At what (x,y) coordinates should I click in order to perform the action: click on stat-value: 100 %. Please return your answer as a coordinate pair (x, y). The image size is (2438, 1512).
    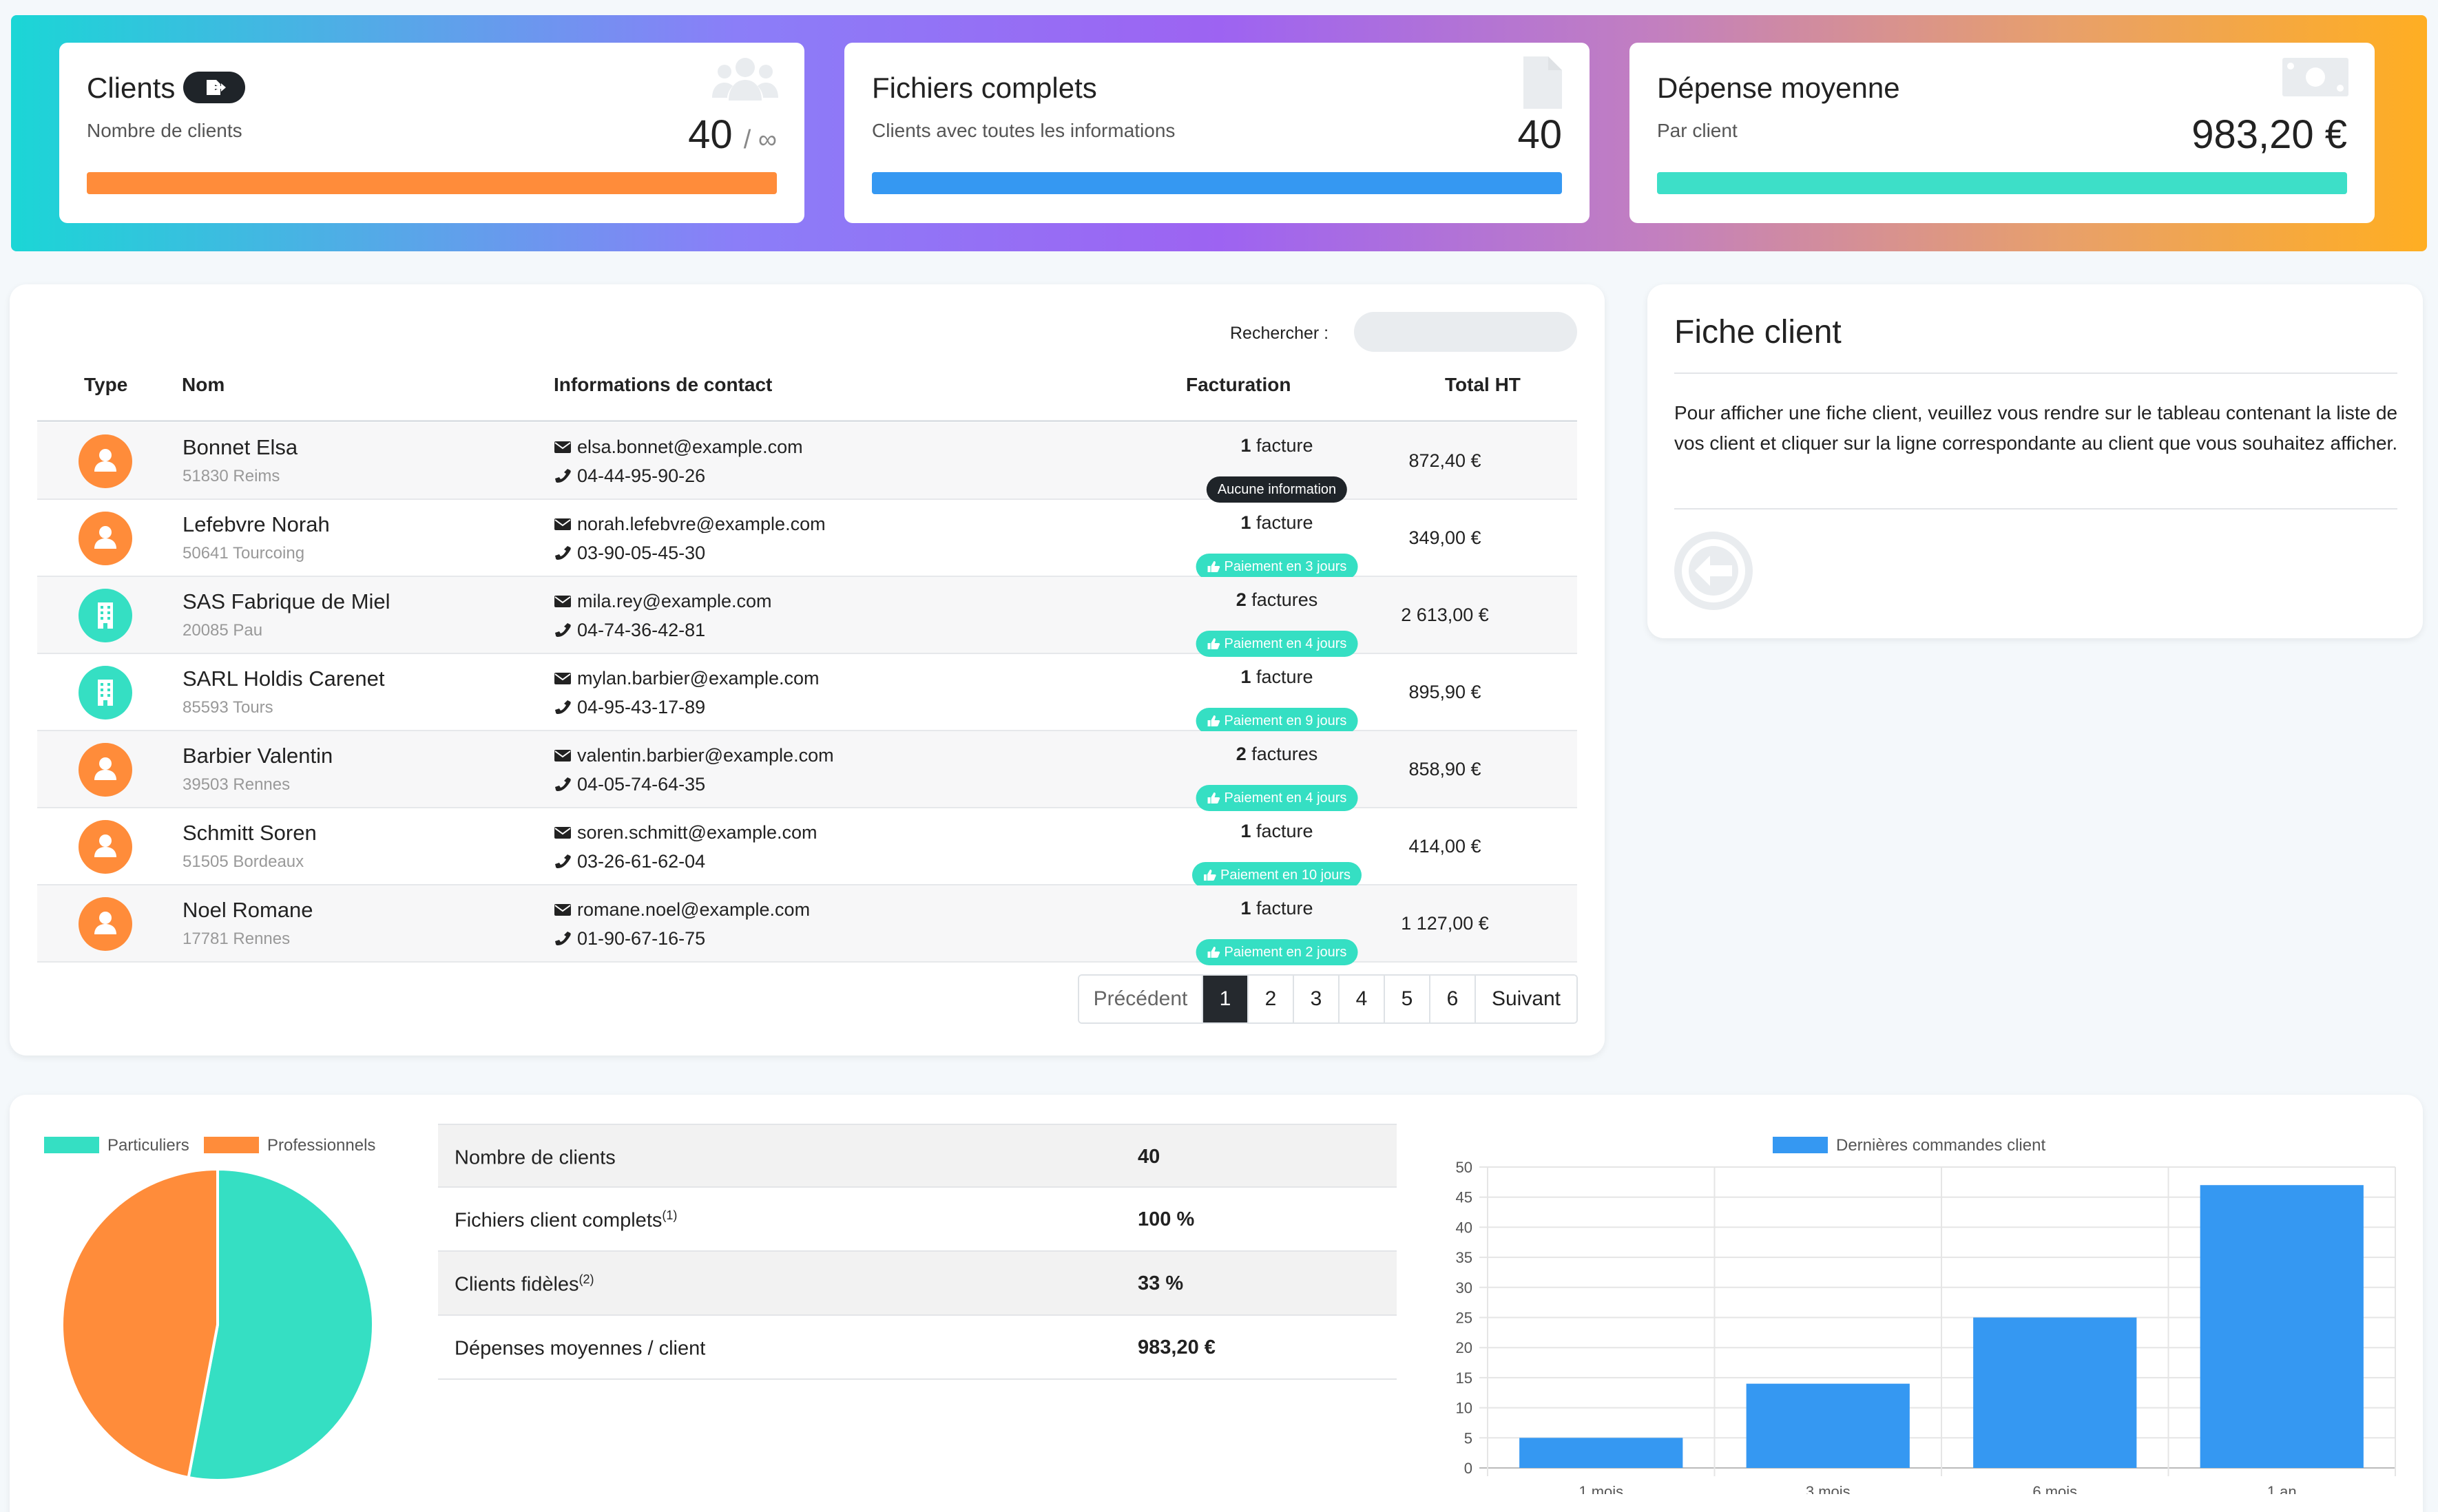
    Looking at the image, I should click on (1166, 1219).